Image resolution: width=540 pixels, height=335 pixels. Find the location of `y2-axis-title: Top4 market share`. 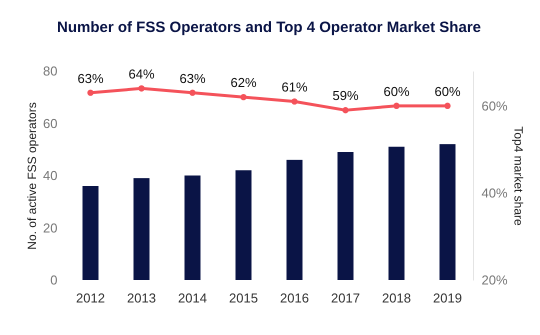

y2-axis-title: Top4 market share is located at coordinates (519, 176).